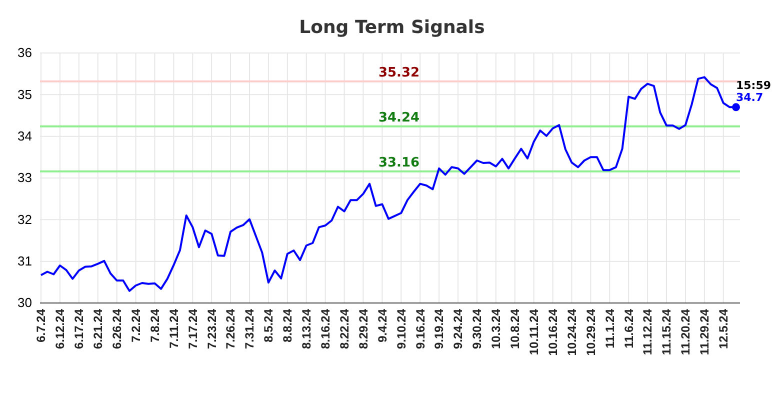 Image resolution: width=784 pixels, height=398 pixels. What do you see at coordinates (420, 329) in the screenshot?
I see `x-tick-label: 9.16.24` at bounding box center [420, 329].